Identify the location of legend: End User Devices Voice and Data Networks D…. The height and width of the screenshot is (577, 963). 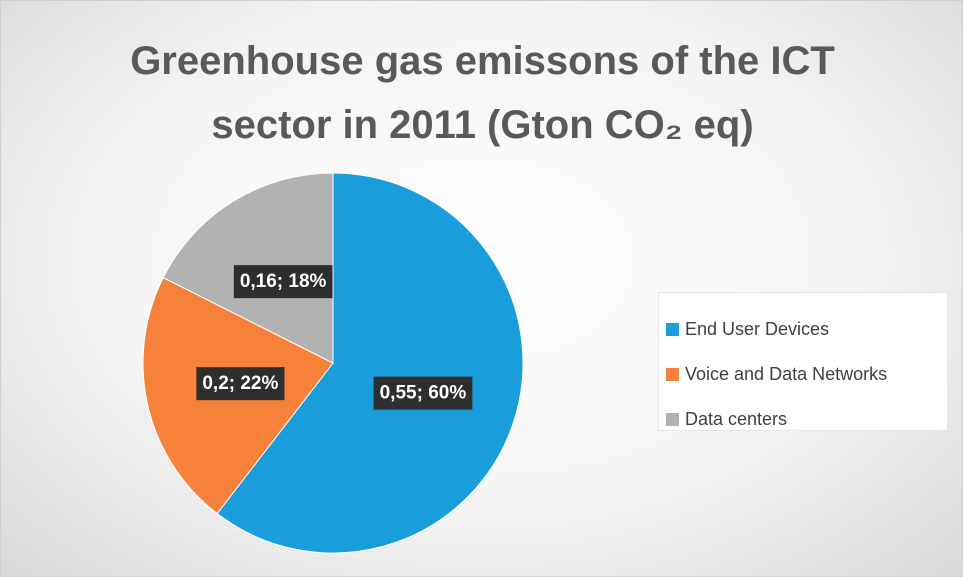
(803, 361).